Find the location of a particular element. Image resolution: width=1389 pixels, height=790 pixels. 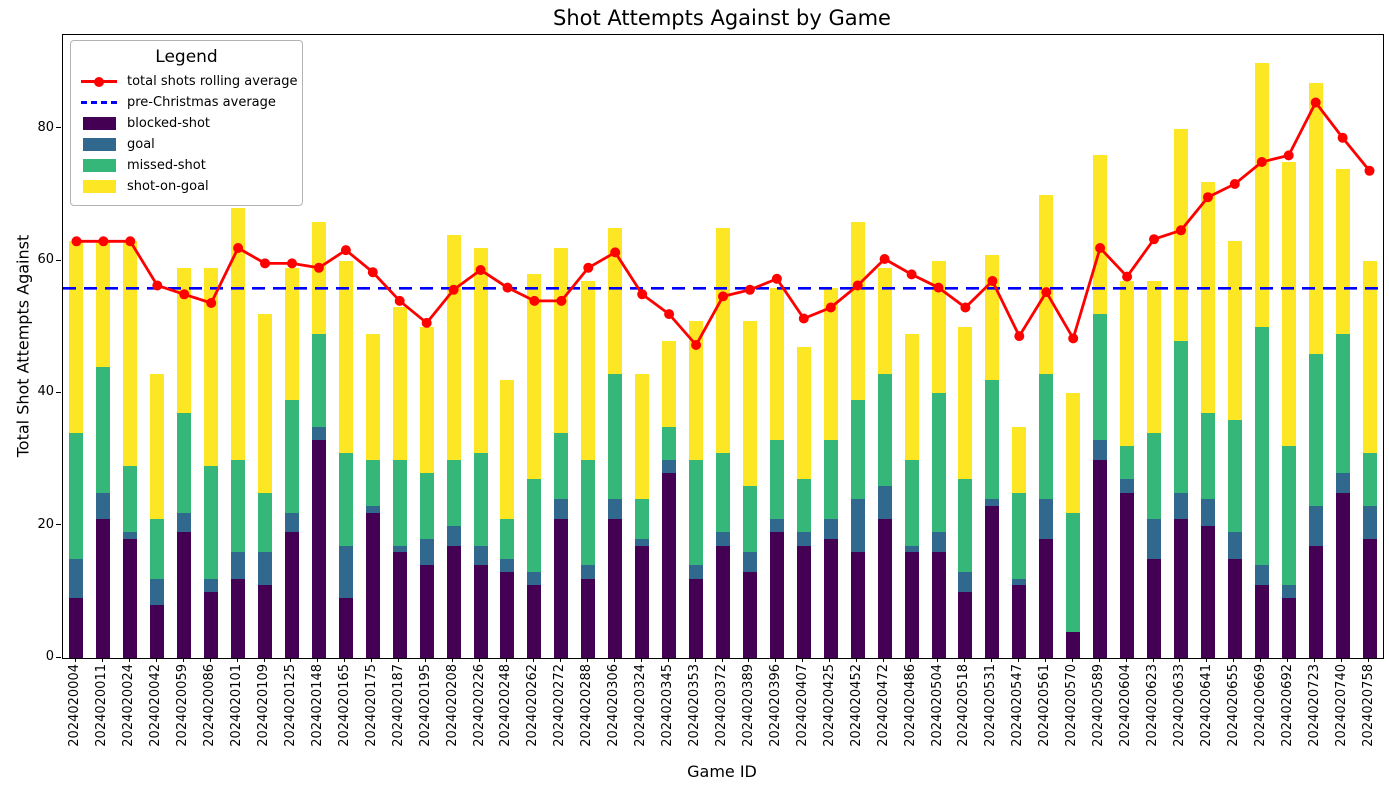

x-tick-label: 2024020272 is located at coordinates (560, 705).